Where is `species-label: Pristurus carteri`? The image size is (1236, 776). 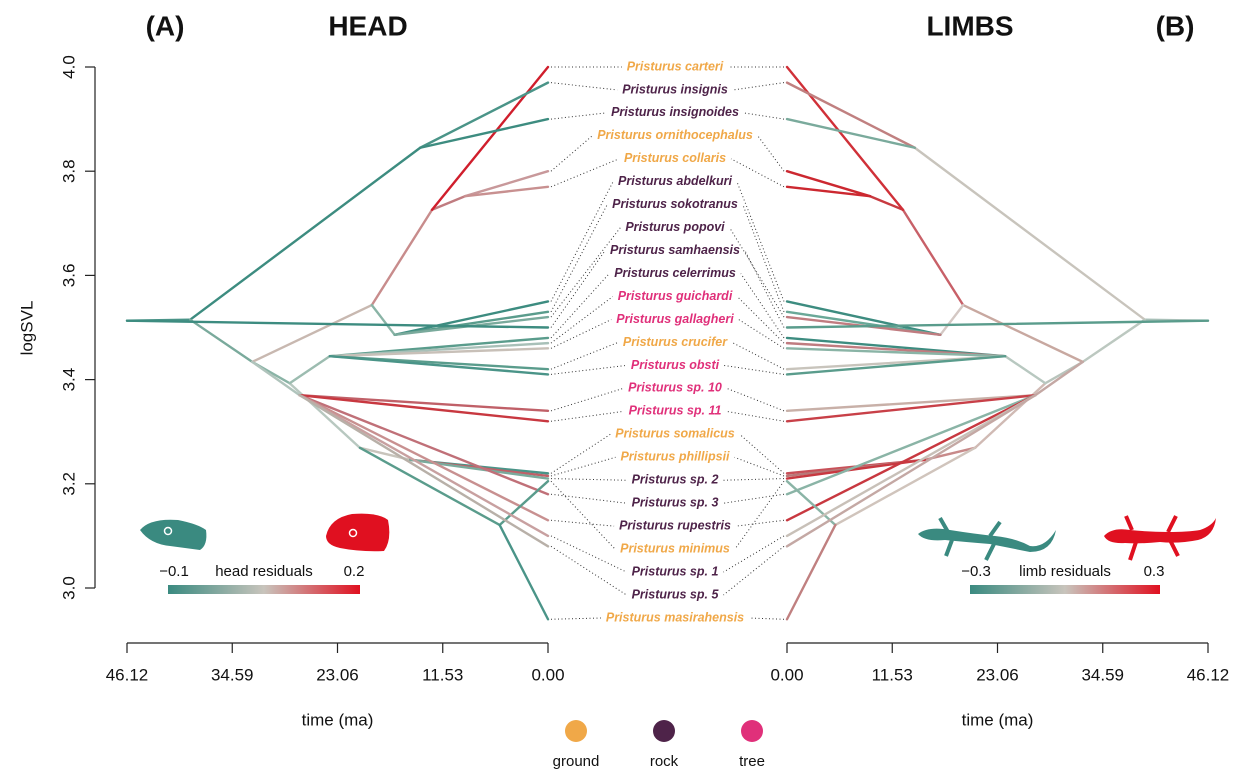 species-label: Pristurus carteri is located at coordinates (675, 66).